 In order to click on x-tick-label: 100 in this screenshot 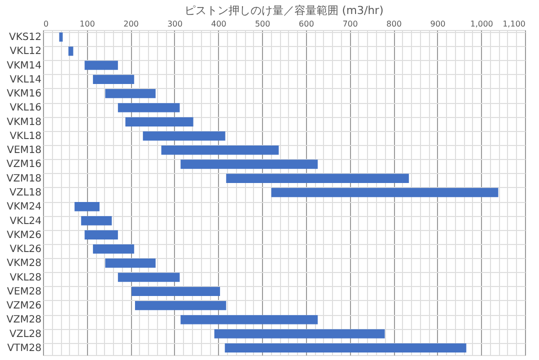, I will do `click(87, 24)`.